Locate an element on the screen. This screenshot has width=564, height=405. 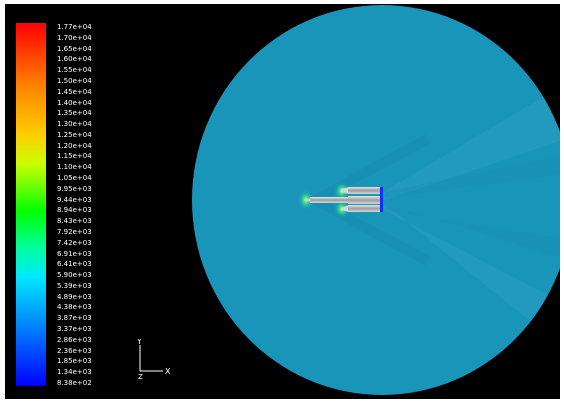
colorbar-label: 6.41e+03 is located at coordinates (74, 264).